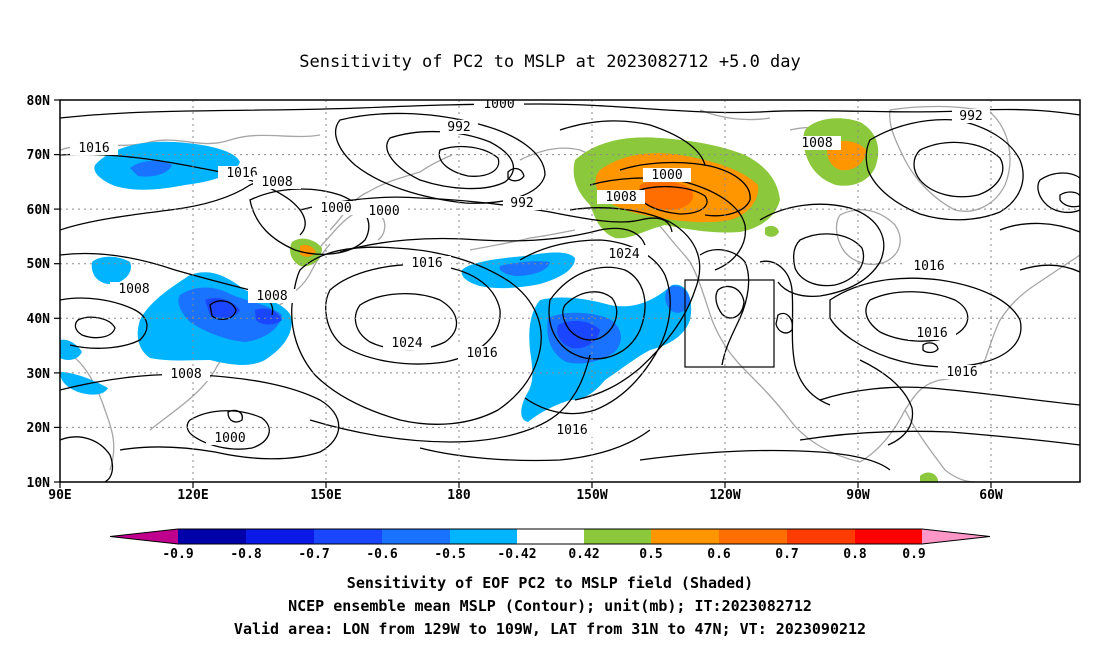 This screenshot has height=650, width=1100. I want to click on lon-label: 90E, so click(59, 495).